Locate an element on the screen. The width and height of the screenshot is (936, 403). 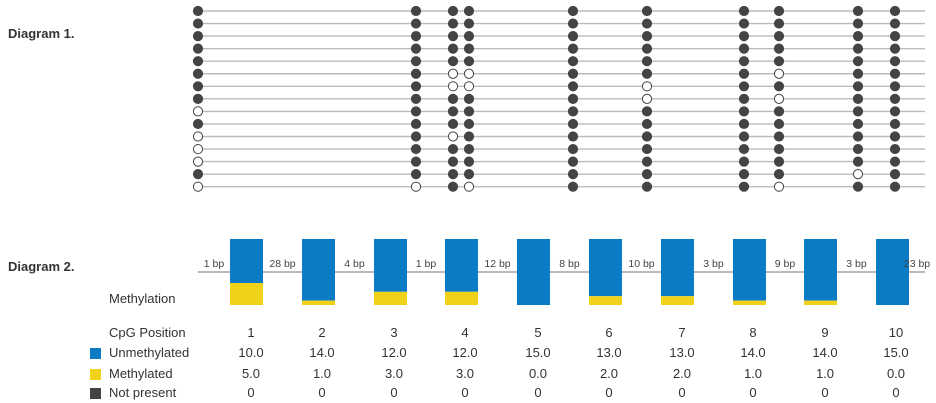
diagram-2-title: Diagram 2. is located at coordinates (41, 266).